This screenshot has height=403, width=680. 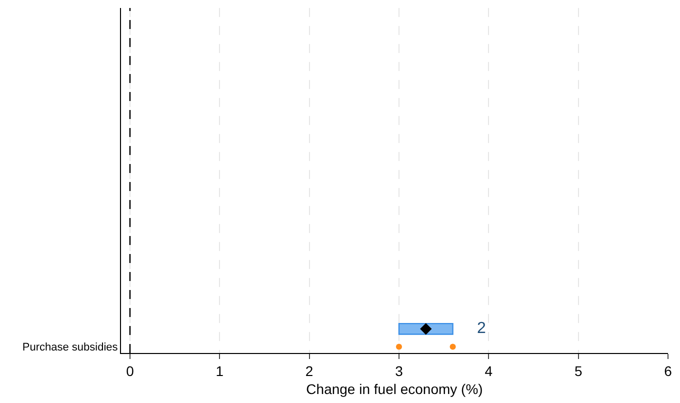 What do you see at coordinates (394, 389) in the screenshot?
I see `x-axis-title: Change in fuel economy (%)` at bounding box center [394, 389].